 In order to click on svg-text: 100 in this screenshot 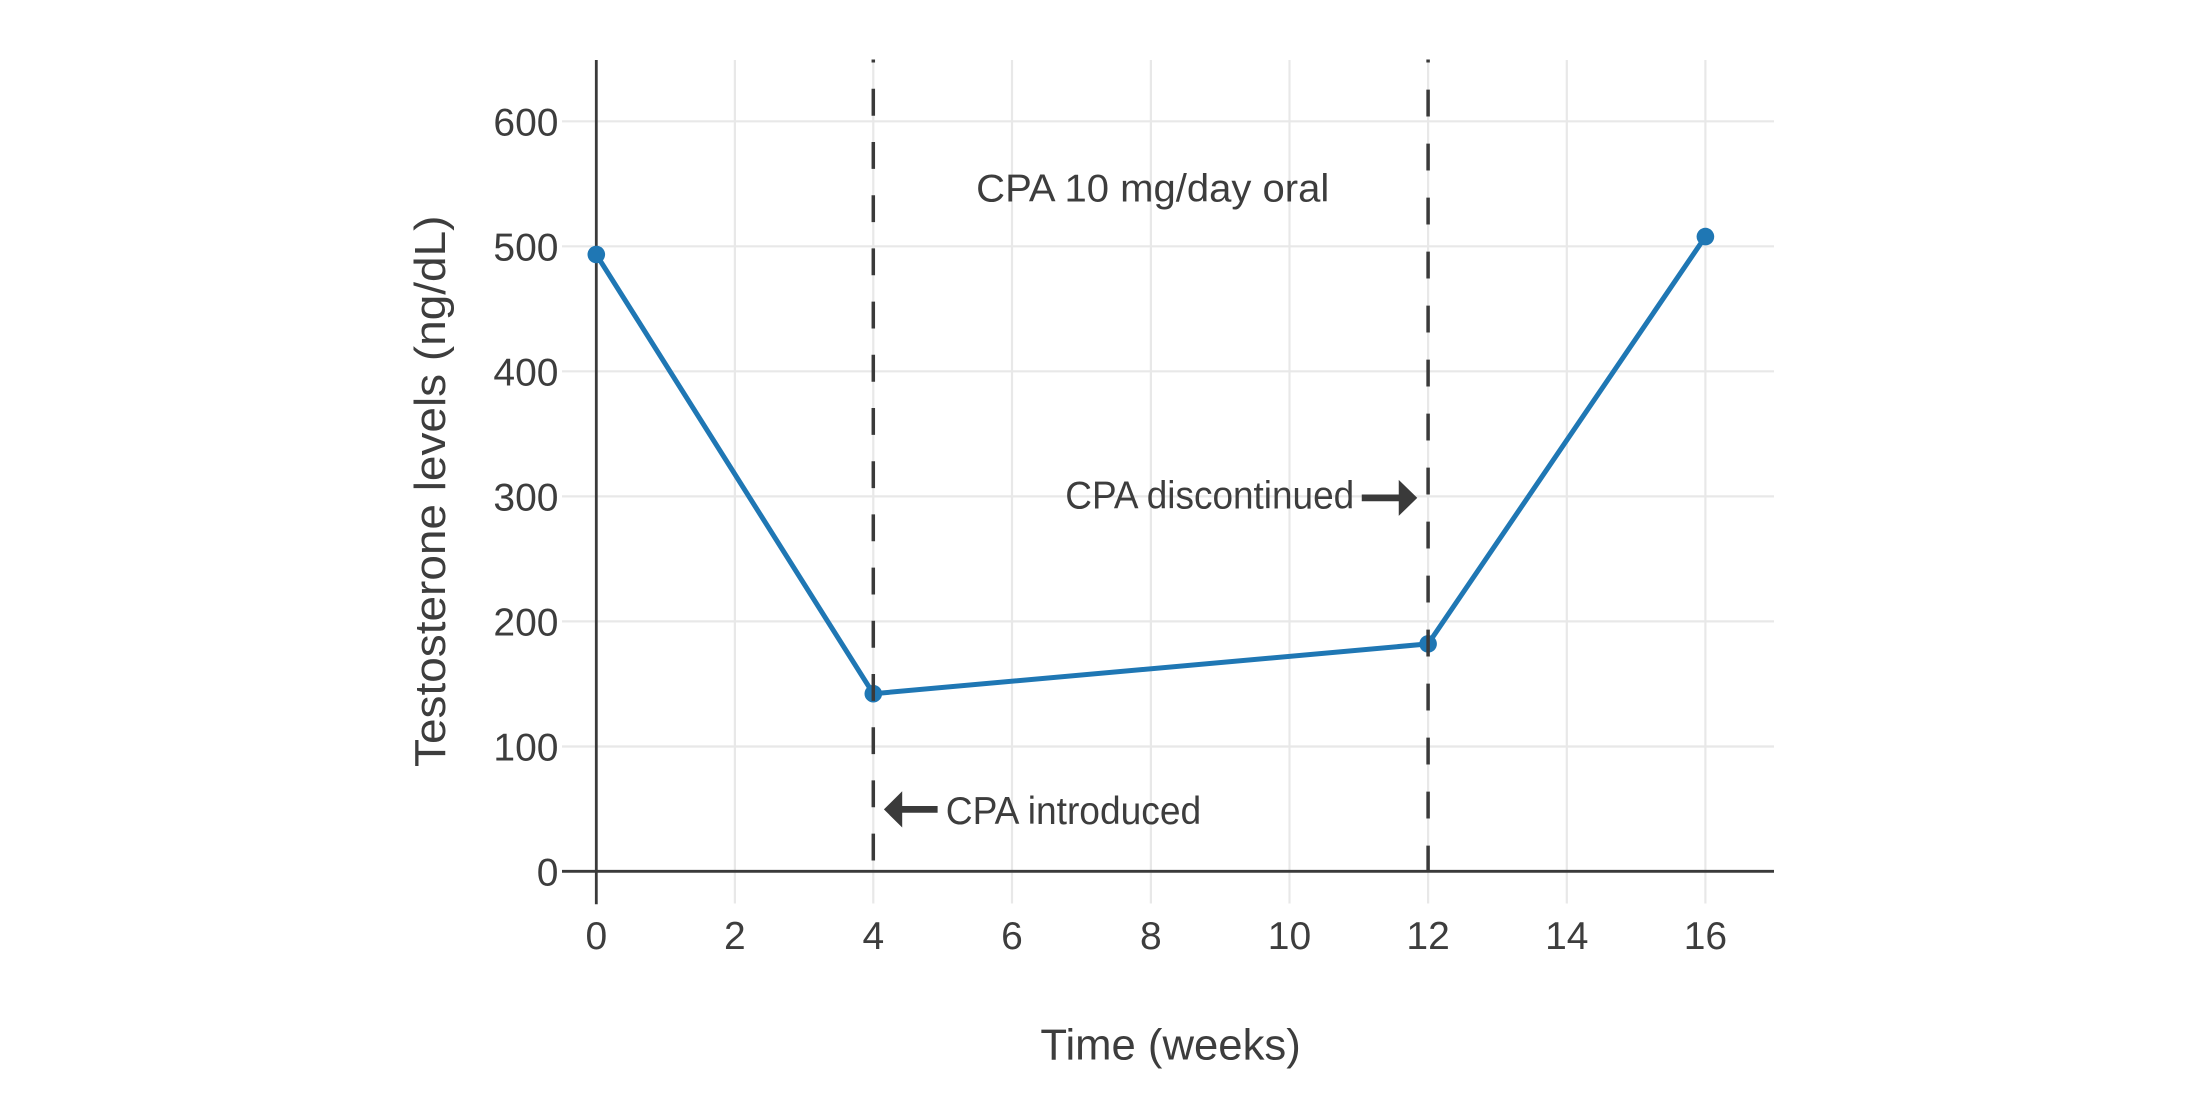, I will do `click(525, 748)`.